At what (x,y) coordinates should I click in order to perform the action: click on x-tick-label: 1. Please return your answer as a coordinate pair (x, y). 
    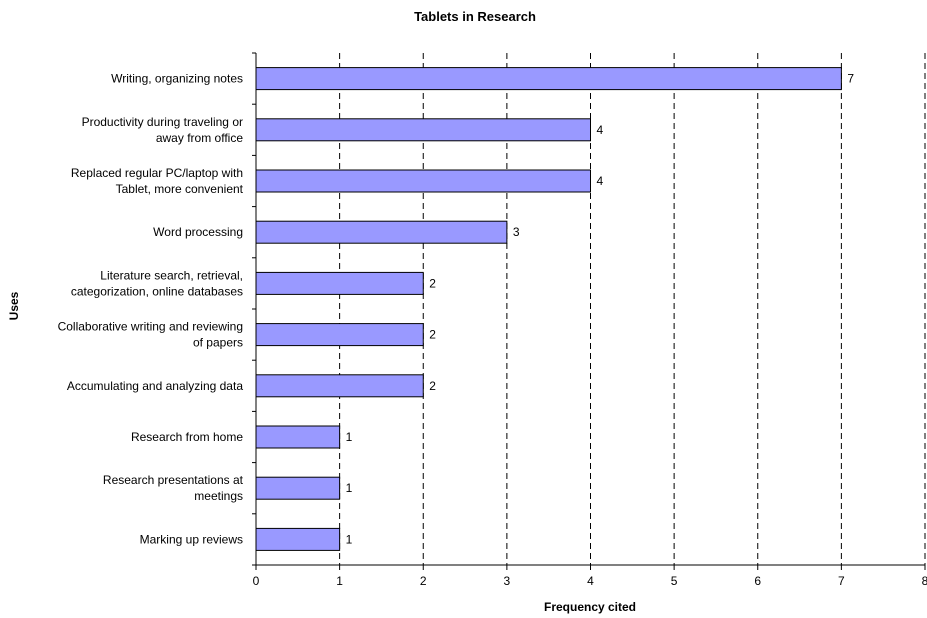
    Looking at the image, I should click on (339, 581).